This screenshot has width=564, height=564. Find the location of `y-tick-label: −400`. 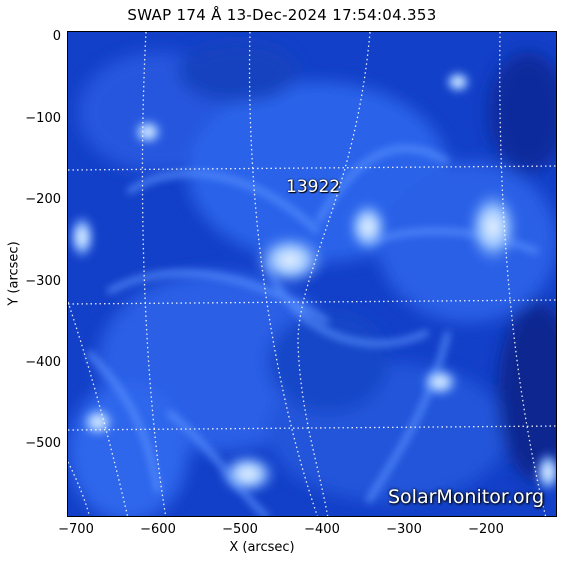

y-tick-label: −400 is located at coordinates (43, 362).